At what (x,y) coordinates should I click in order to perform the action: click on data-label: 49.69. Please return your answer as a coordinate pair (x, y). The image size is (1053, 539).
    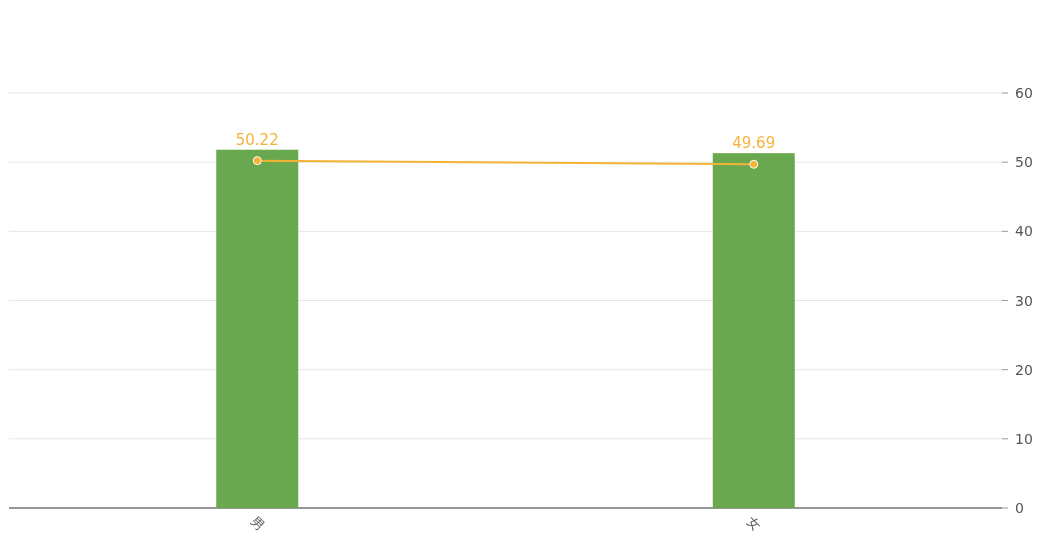
    Looking at the image, I should click on (754, 143).